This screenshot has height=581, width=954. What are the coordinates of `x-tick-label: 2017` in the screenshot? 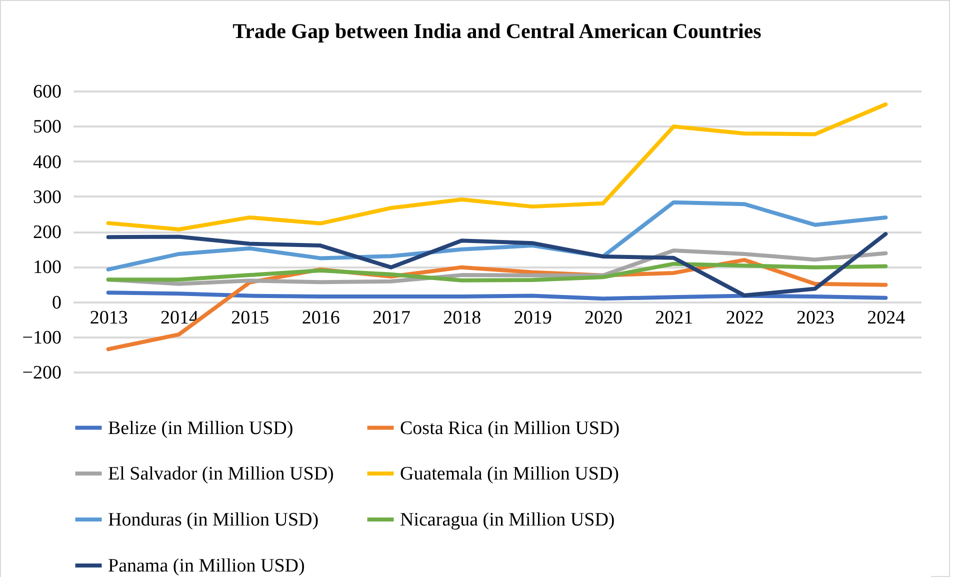 It's located at (391, 317).